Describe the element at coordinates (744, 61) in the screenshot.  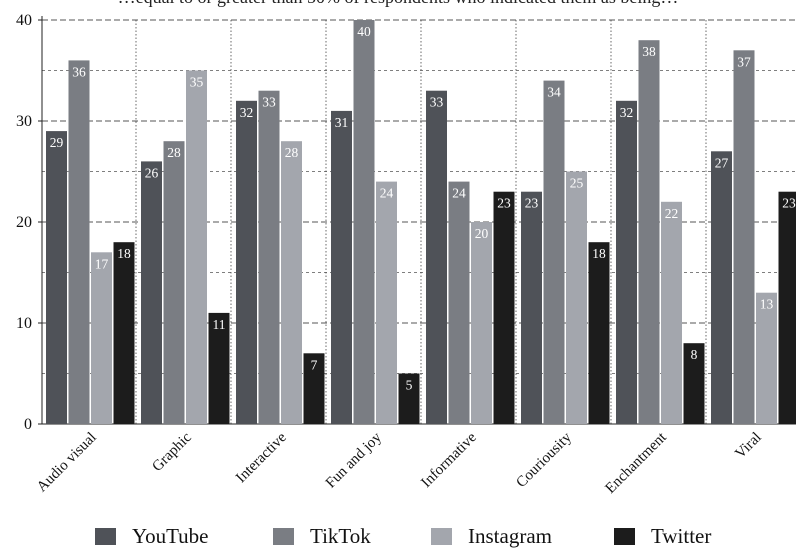
I see `bar-value-label: 37` at that location.